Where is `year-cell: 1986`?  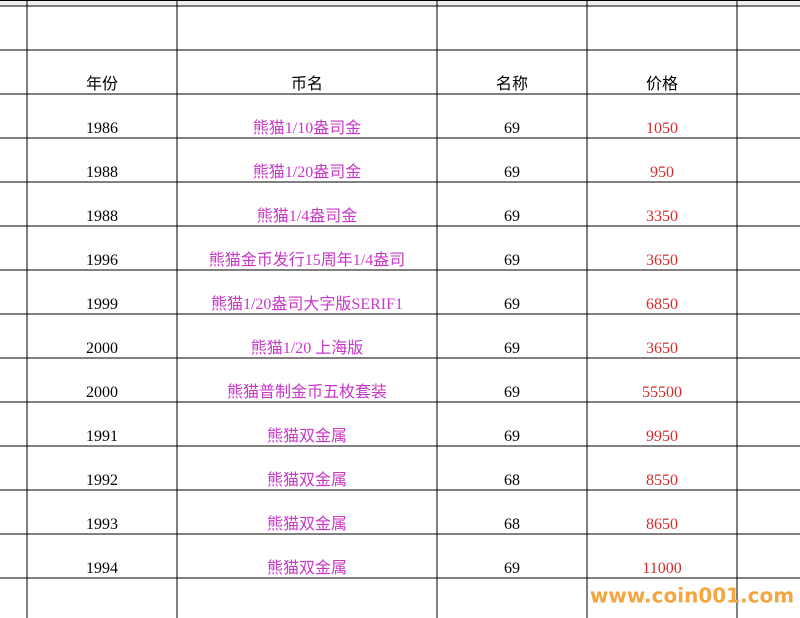 year-cell: 1986 is located at coordinates (102, 128).